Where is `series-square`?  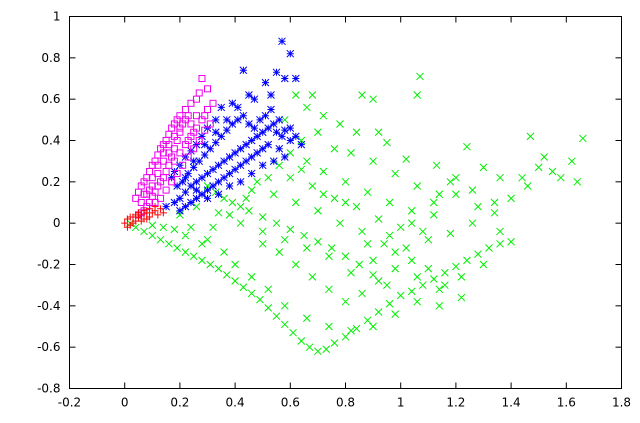
series-square is located at coordinates (174, 147).